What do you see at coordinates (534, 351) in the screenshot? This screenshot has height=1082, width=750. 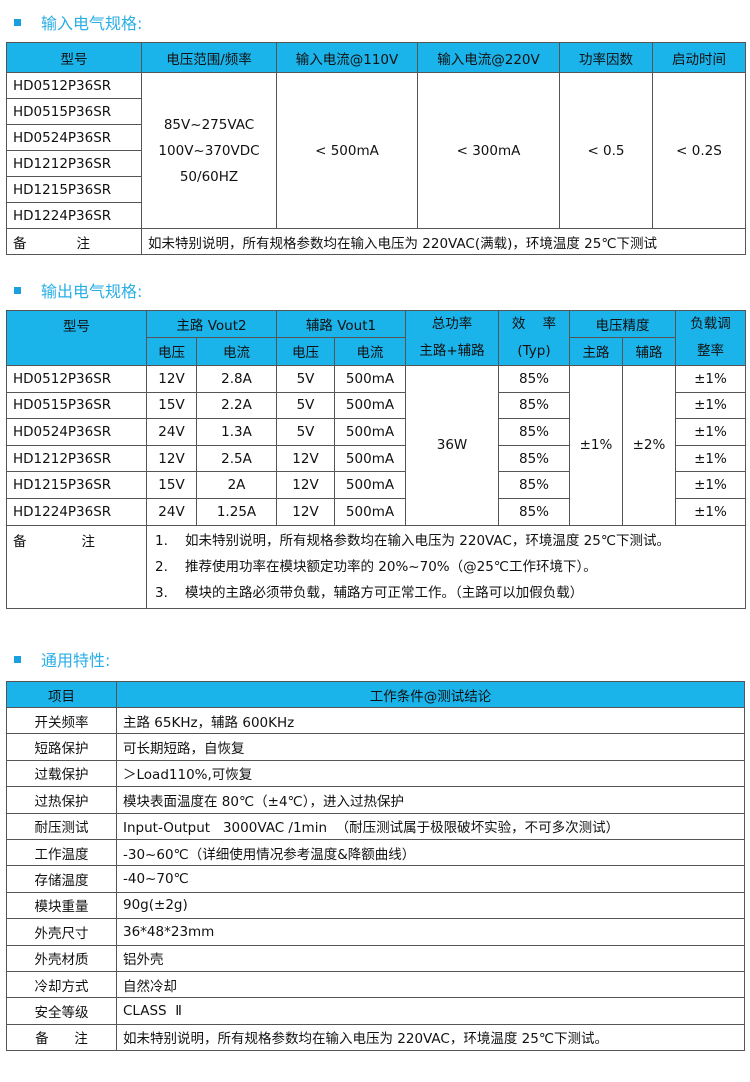 I see `header-line: (Typ)` at bounding box center [534, 351].